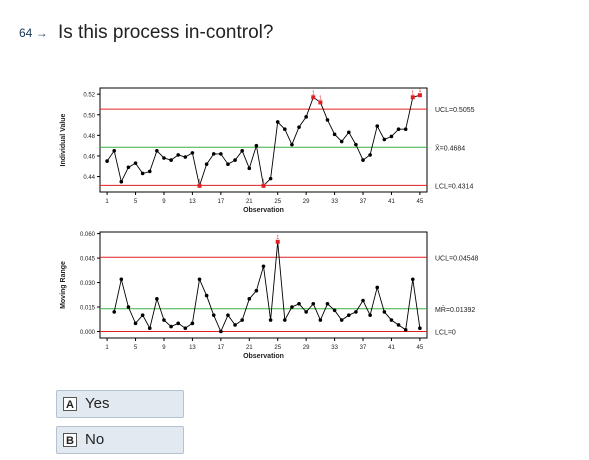 This screenshot has width=589, height=460. I want to click on panel2-x-tick-label-6: 25, so click(277, 348).